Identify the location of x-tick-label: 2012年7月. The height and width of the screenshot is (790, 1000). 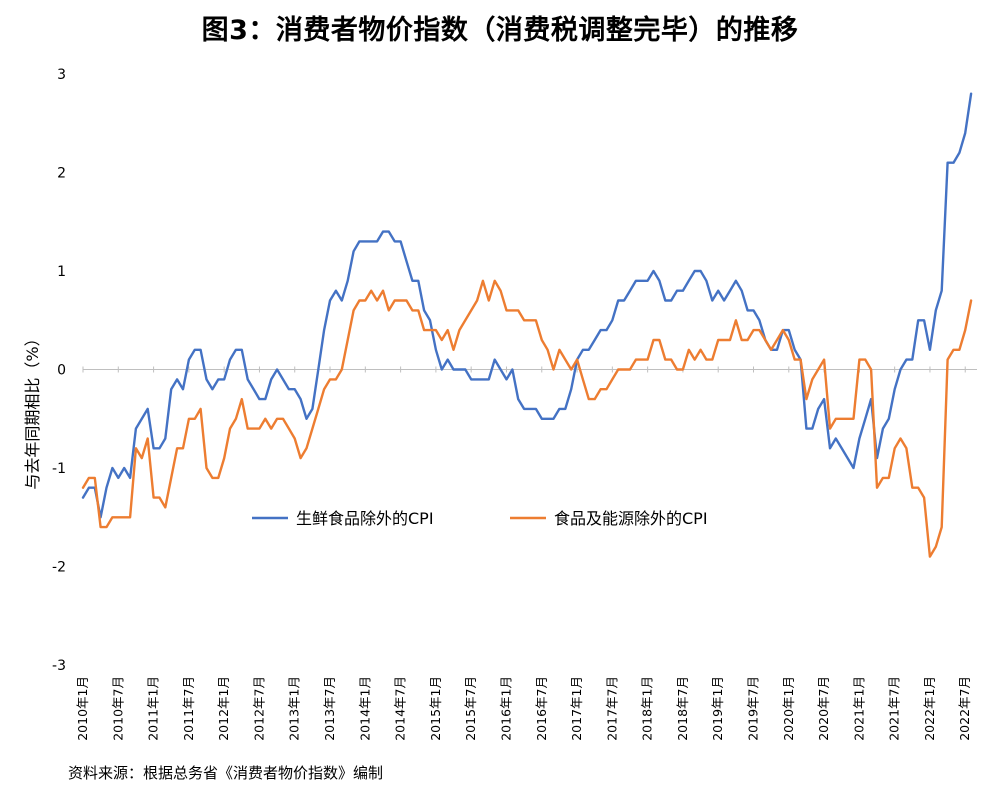
(258, 708).